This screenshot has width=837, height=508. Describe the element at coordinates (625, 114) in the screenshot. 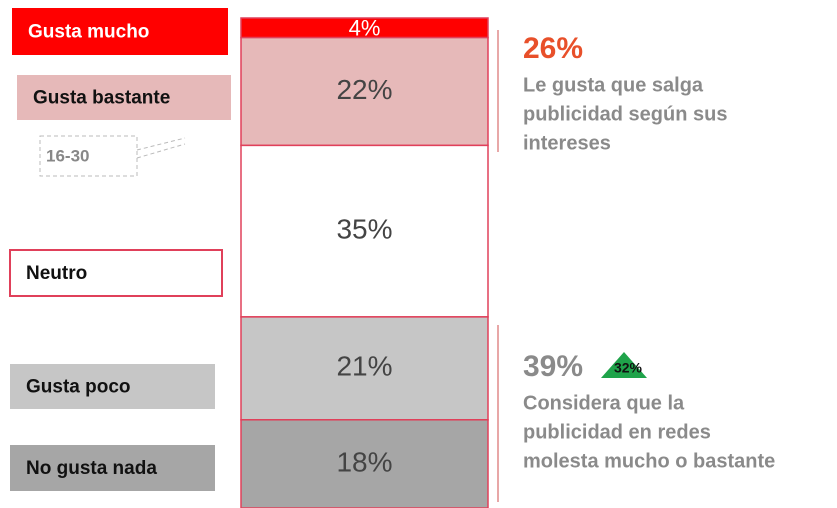

I see `annotation-text: publicidad según sus` at that location.